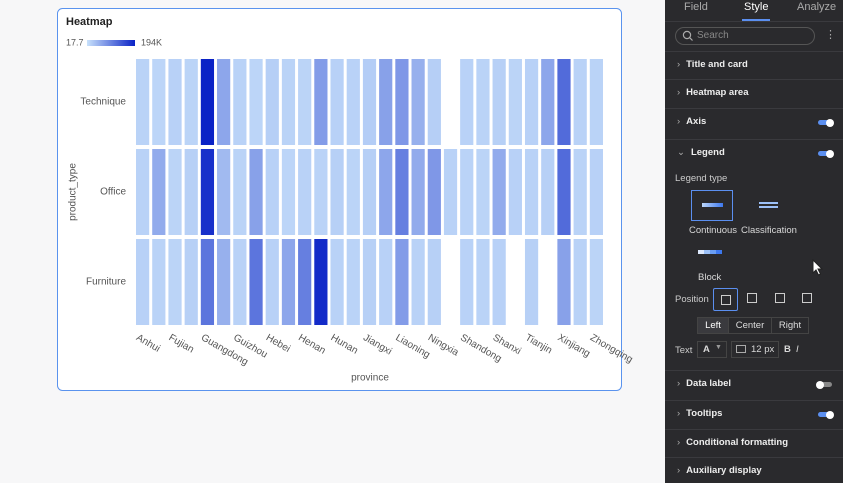 Image resolution: width=843 pixels, height=483 pixels. Describe the element at coordinates (745, 36) in the screenshot. I see `search-box: Search` at that location.